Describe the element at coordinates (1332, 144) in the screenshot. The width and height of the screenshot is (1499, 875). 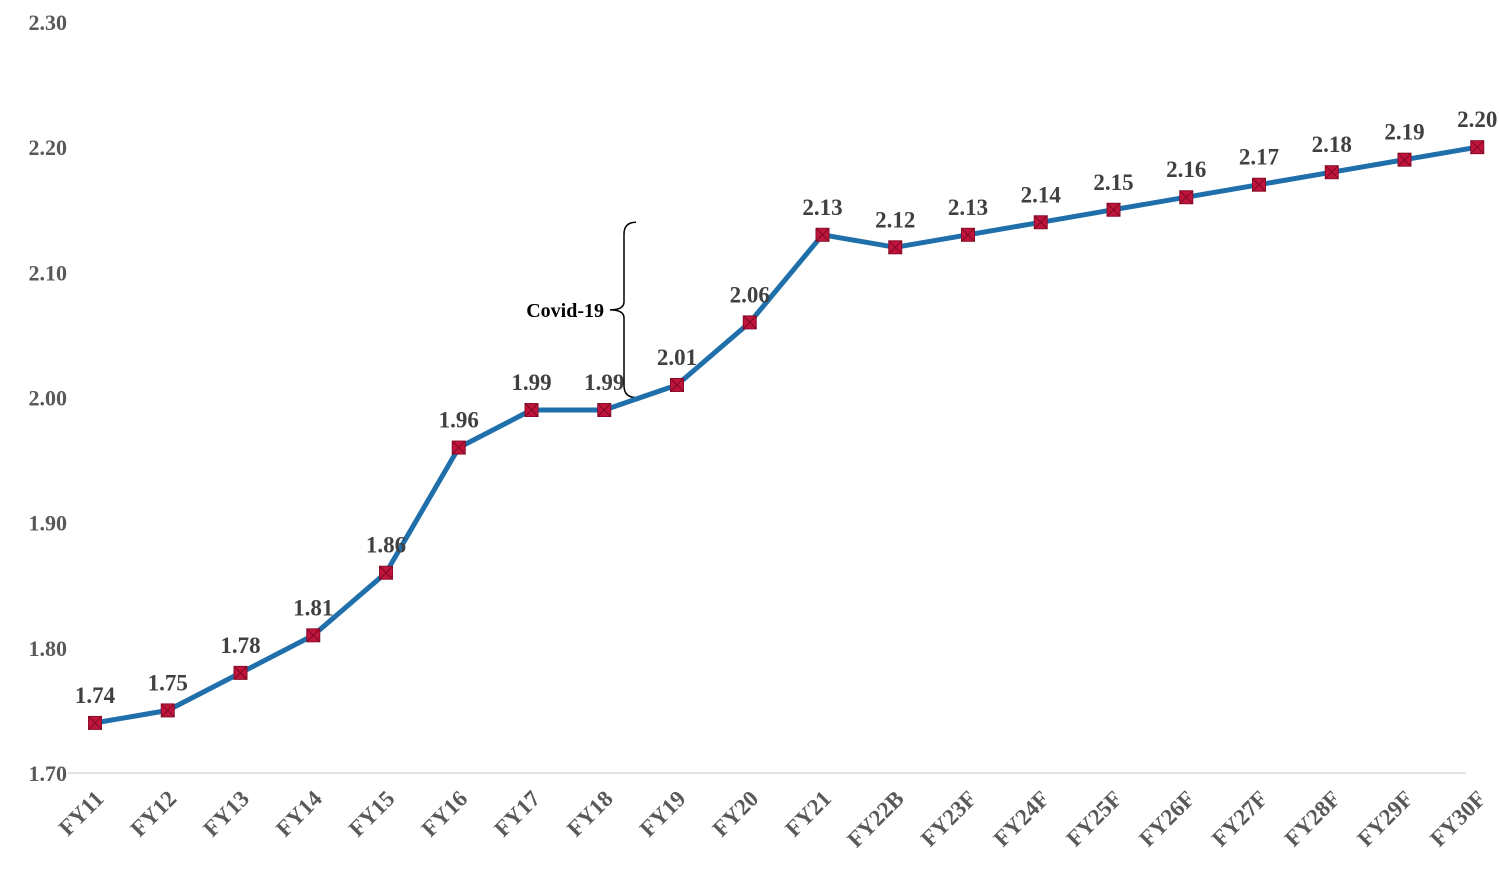
I see `data-label: 2.18` at that location.